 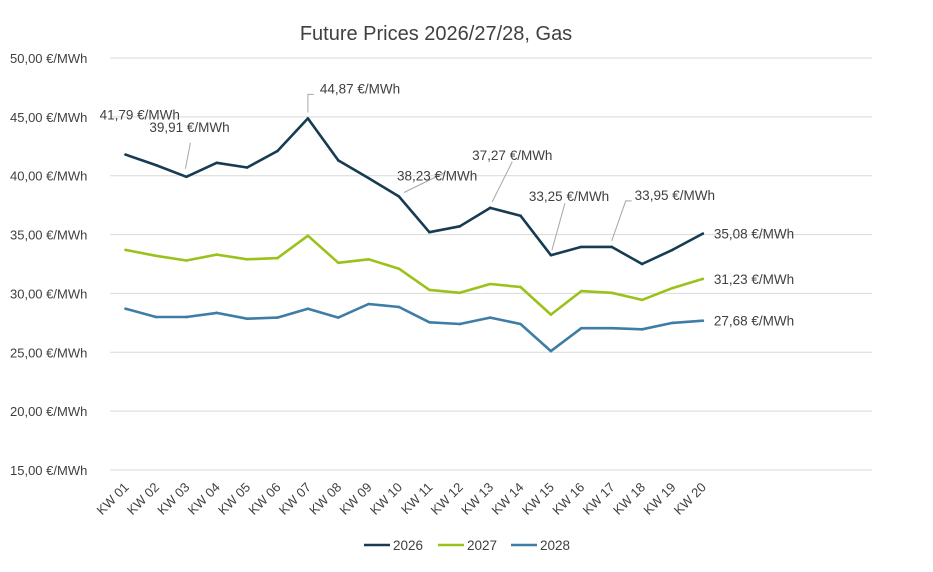 I want to click on legend-label-2027: 2027, so click(x=482, y=545).